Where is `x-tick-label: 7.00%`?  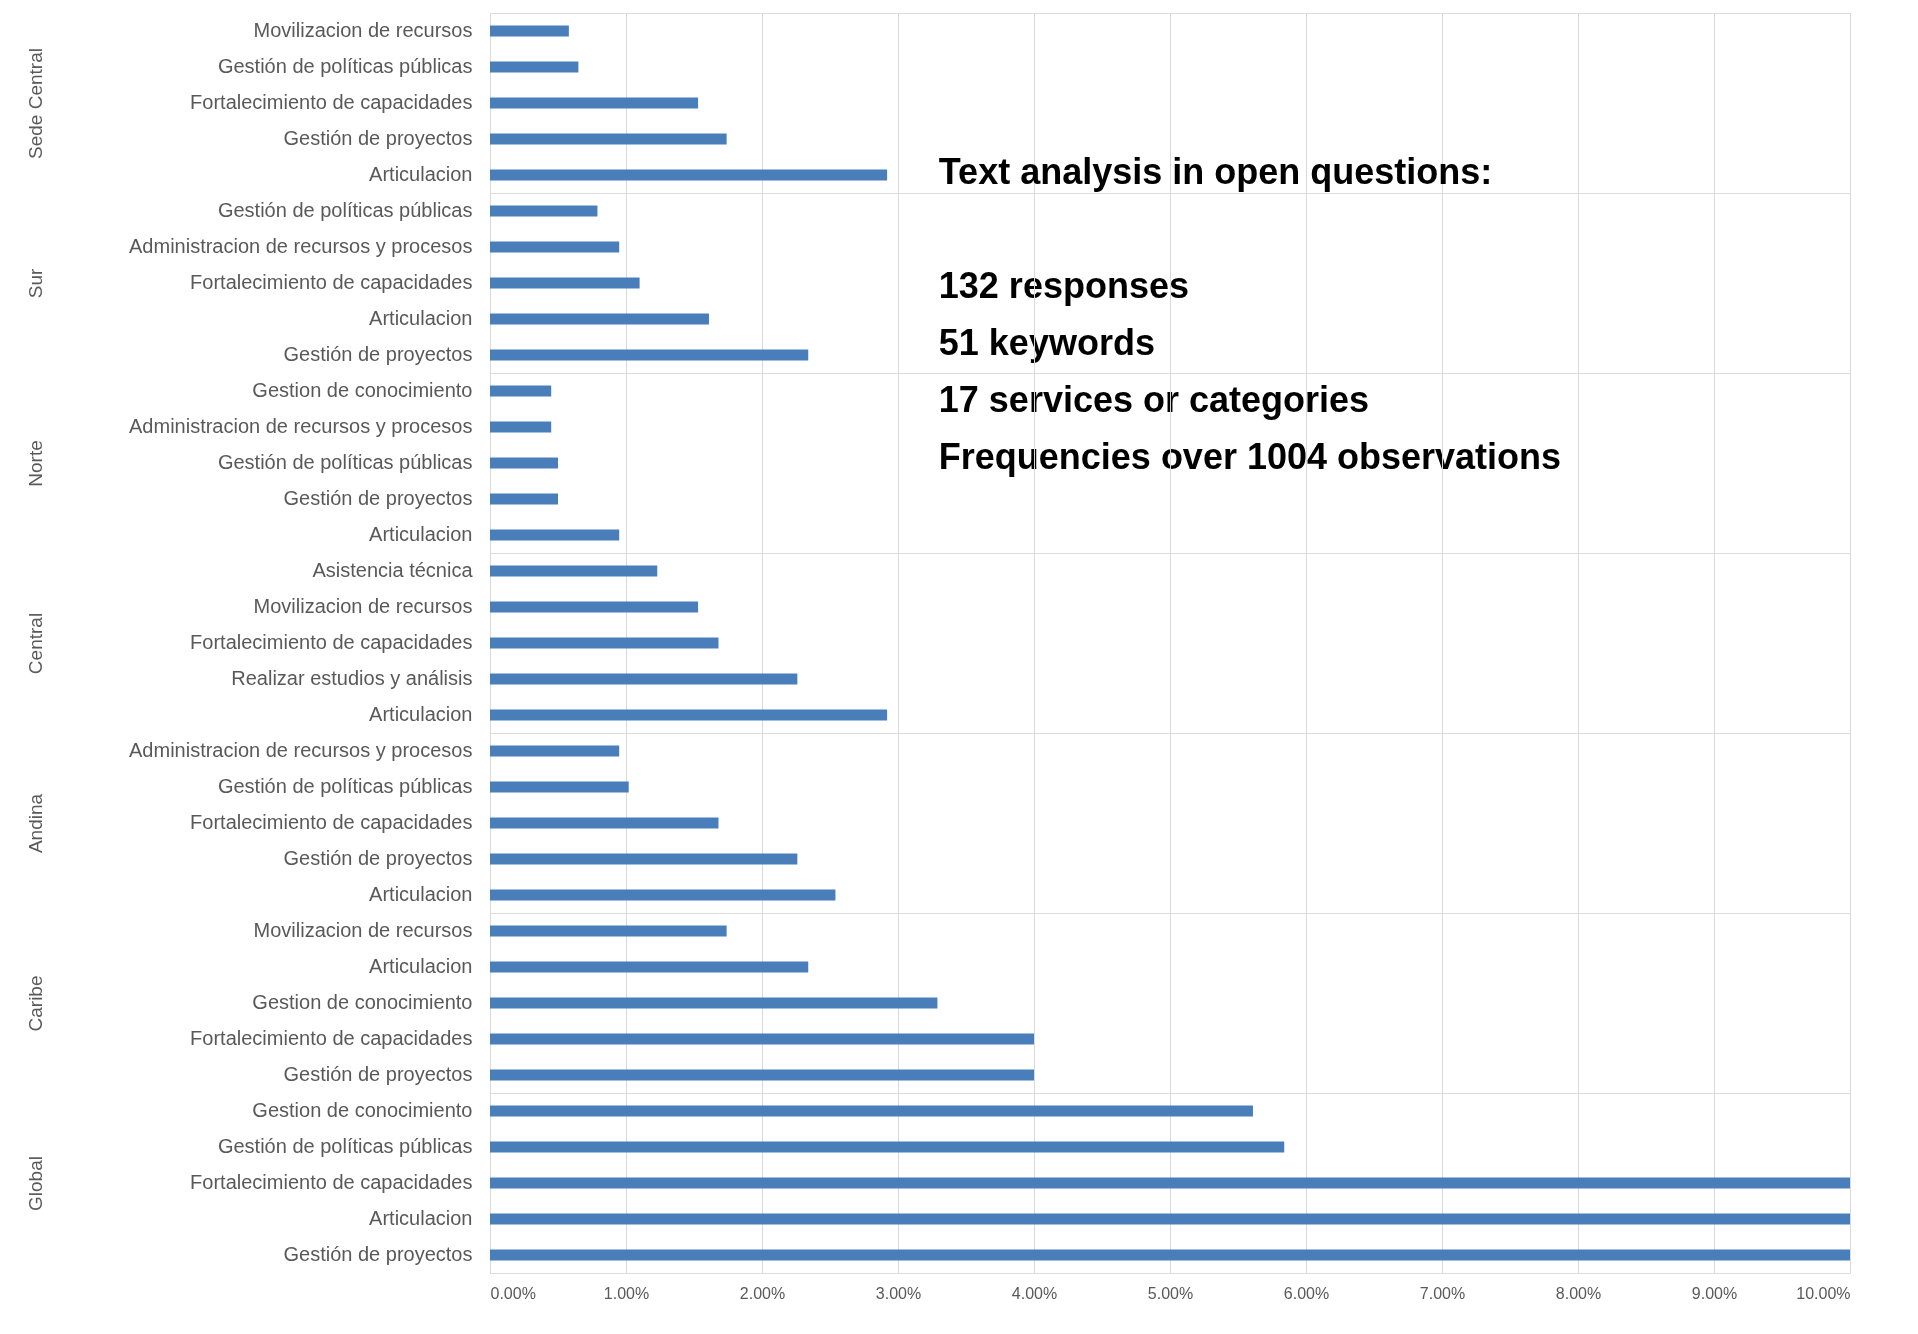
x-tick-label: 7.00% is located at coordinates (1442, 1293).